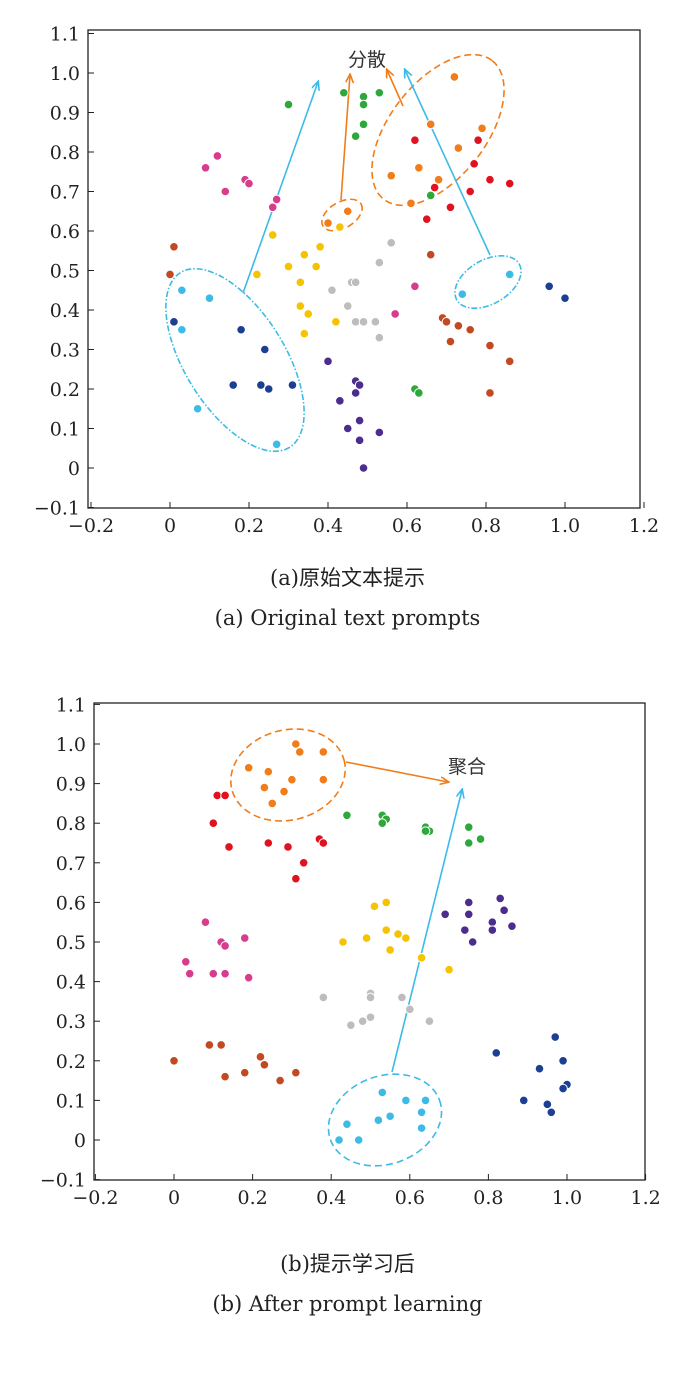  I want to click on caption-b-en: (b) After prompt learning, so click(347, 1304).